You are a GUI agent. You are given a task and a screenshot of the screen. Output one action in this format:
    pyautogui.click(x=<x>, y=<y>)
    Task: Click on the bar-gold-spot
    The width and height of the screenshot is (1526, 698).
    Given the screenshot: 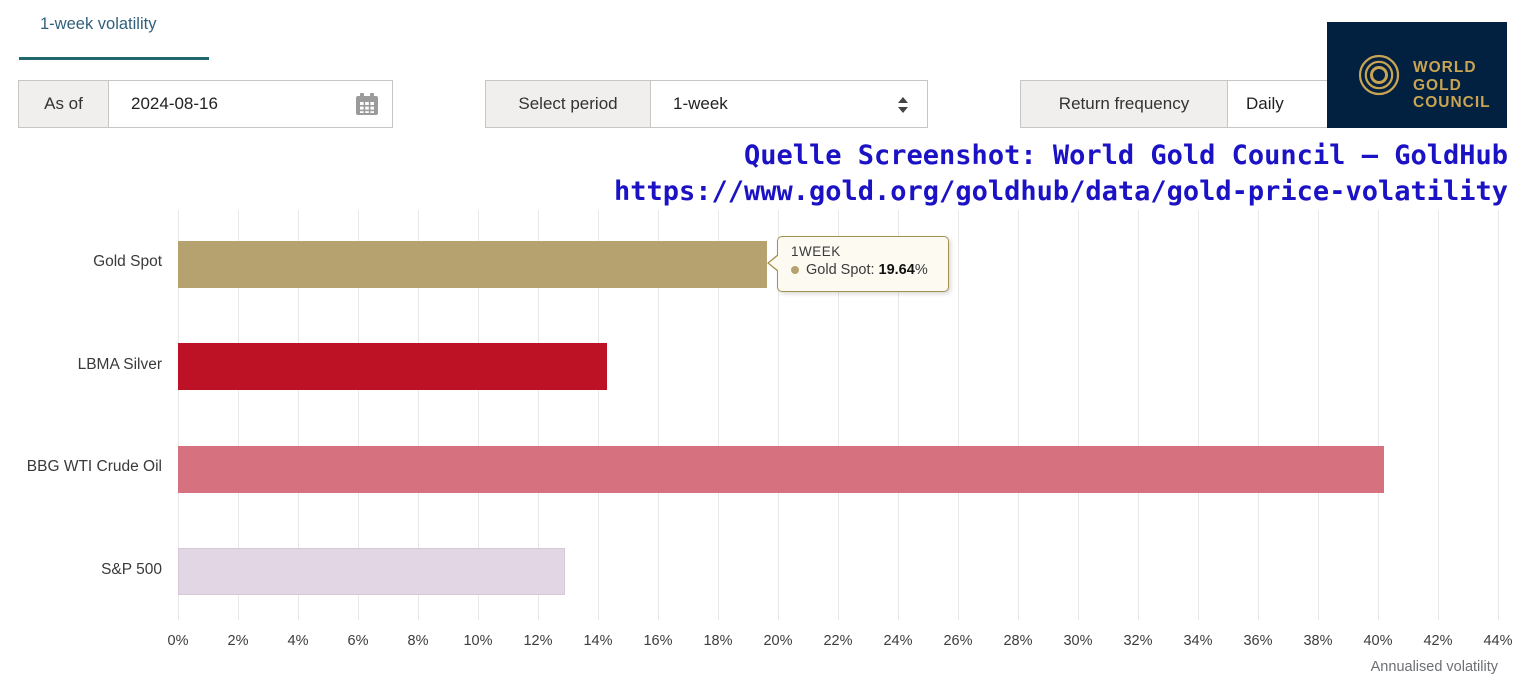 What is the action you would take?
    pyautogui.click(x=472, y=264)
    